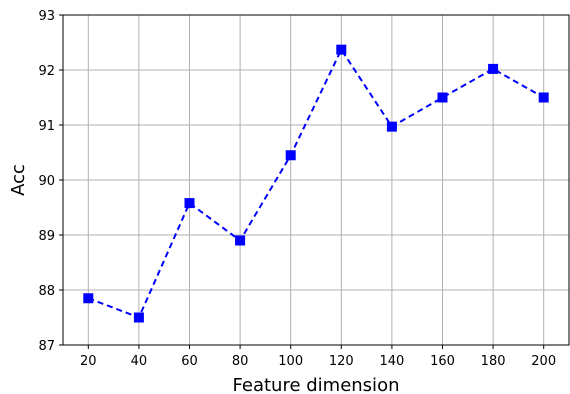 The width and height of the screenshot is (570, 394). I want to click on x-tick-label: 80, so click(240, 361).